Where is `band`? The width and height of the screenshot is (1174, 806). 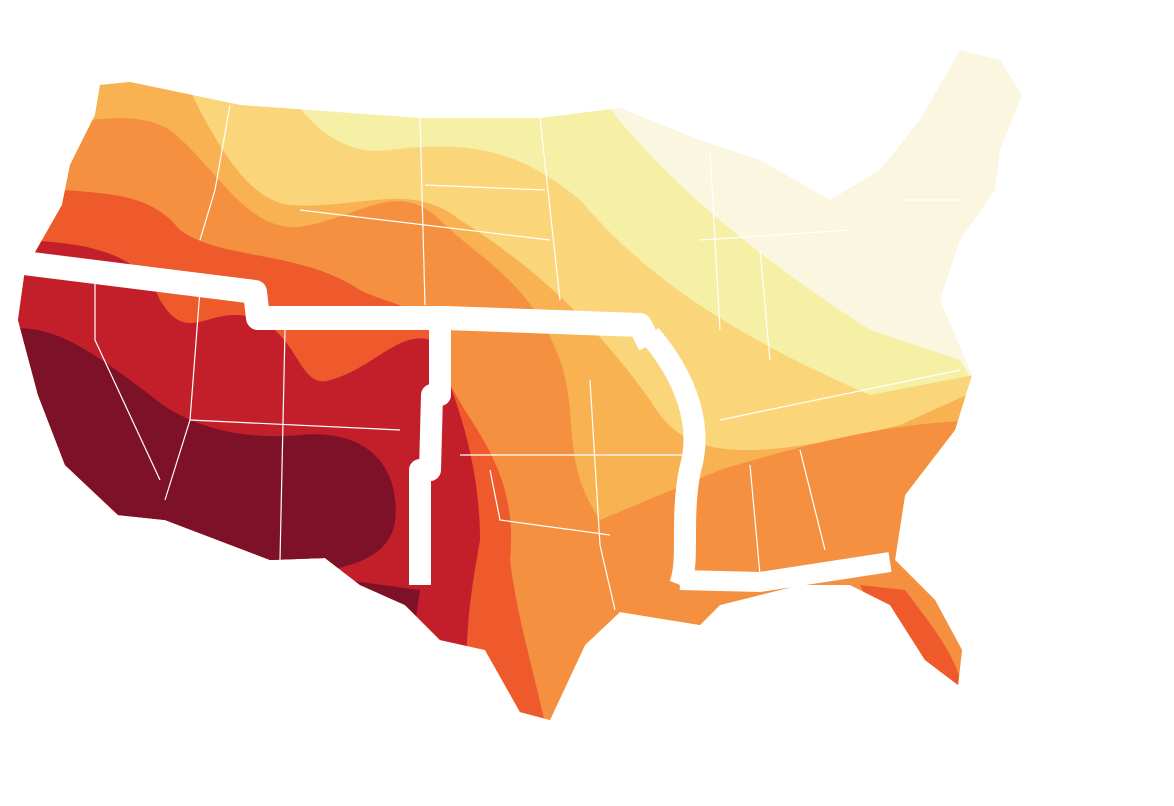
band is located at coordinates (382, 612).